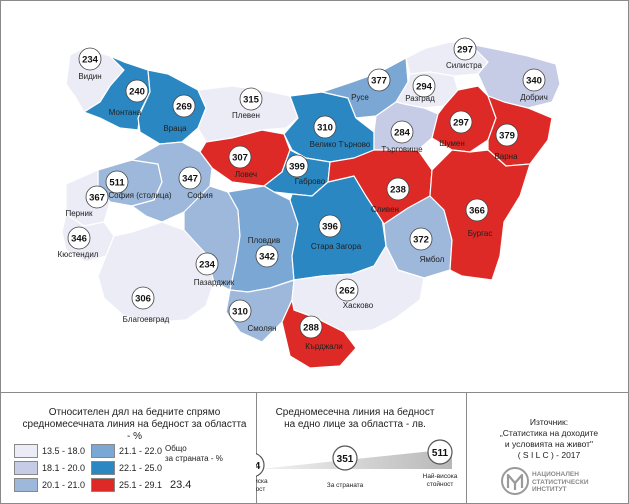  I want to click on min-value: 234, so click(258, 466).